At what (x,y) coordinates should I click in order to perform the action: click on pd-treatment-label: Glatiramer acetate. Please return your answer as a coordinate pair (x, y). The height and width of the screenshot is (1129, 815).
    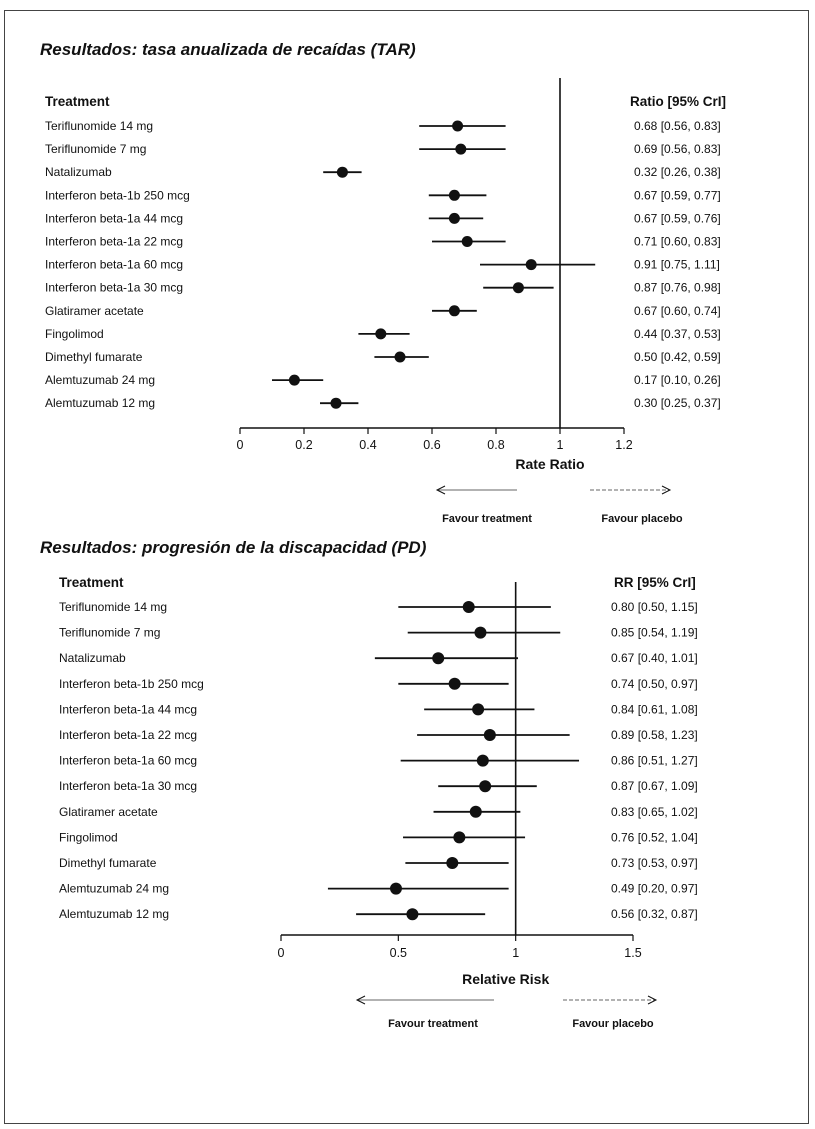
    Looking at the image, I should click on (108, 812).